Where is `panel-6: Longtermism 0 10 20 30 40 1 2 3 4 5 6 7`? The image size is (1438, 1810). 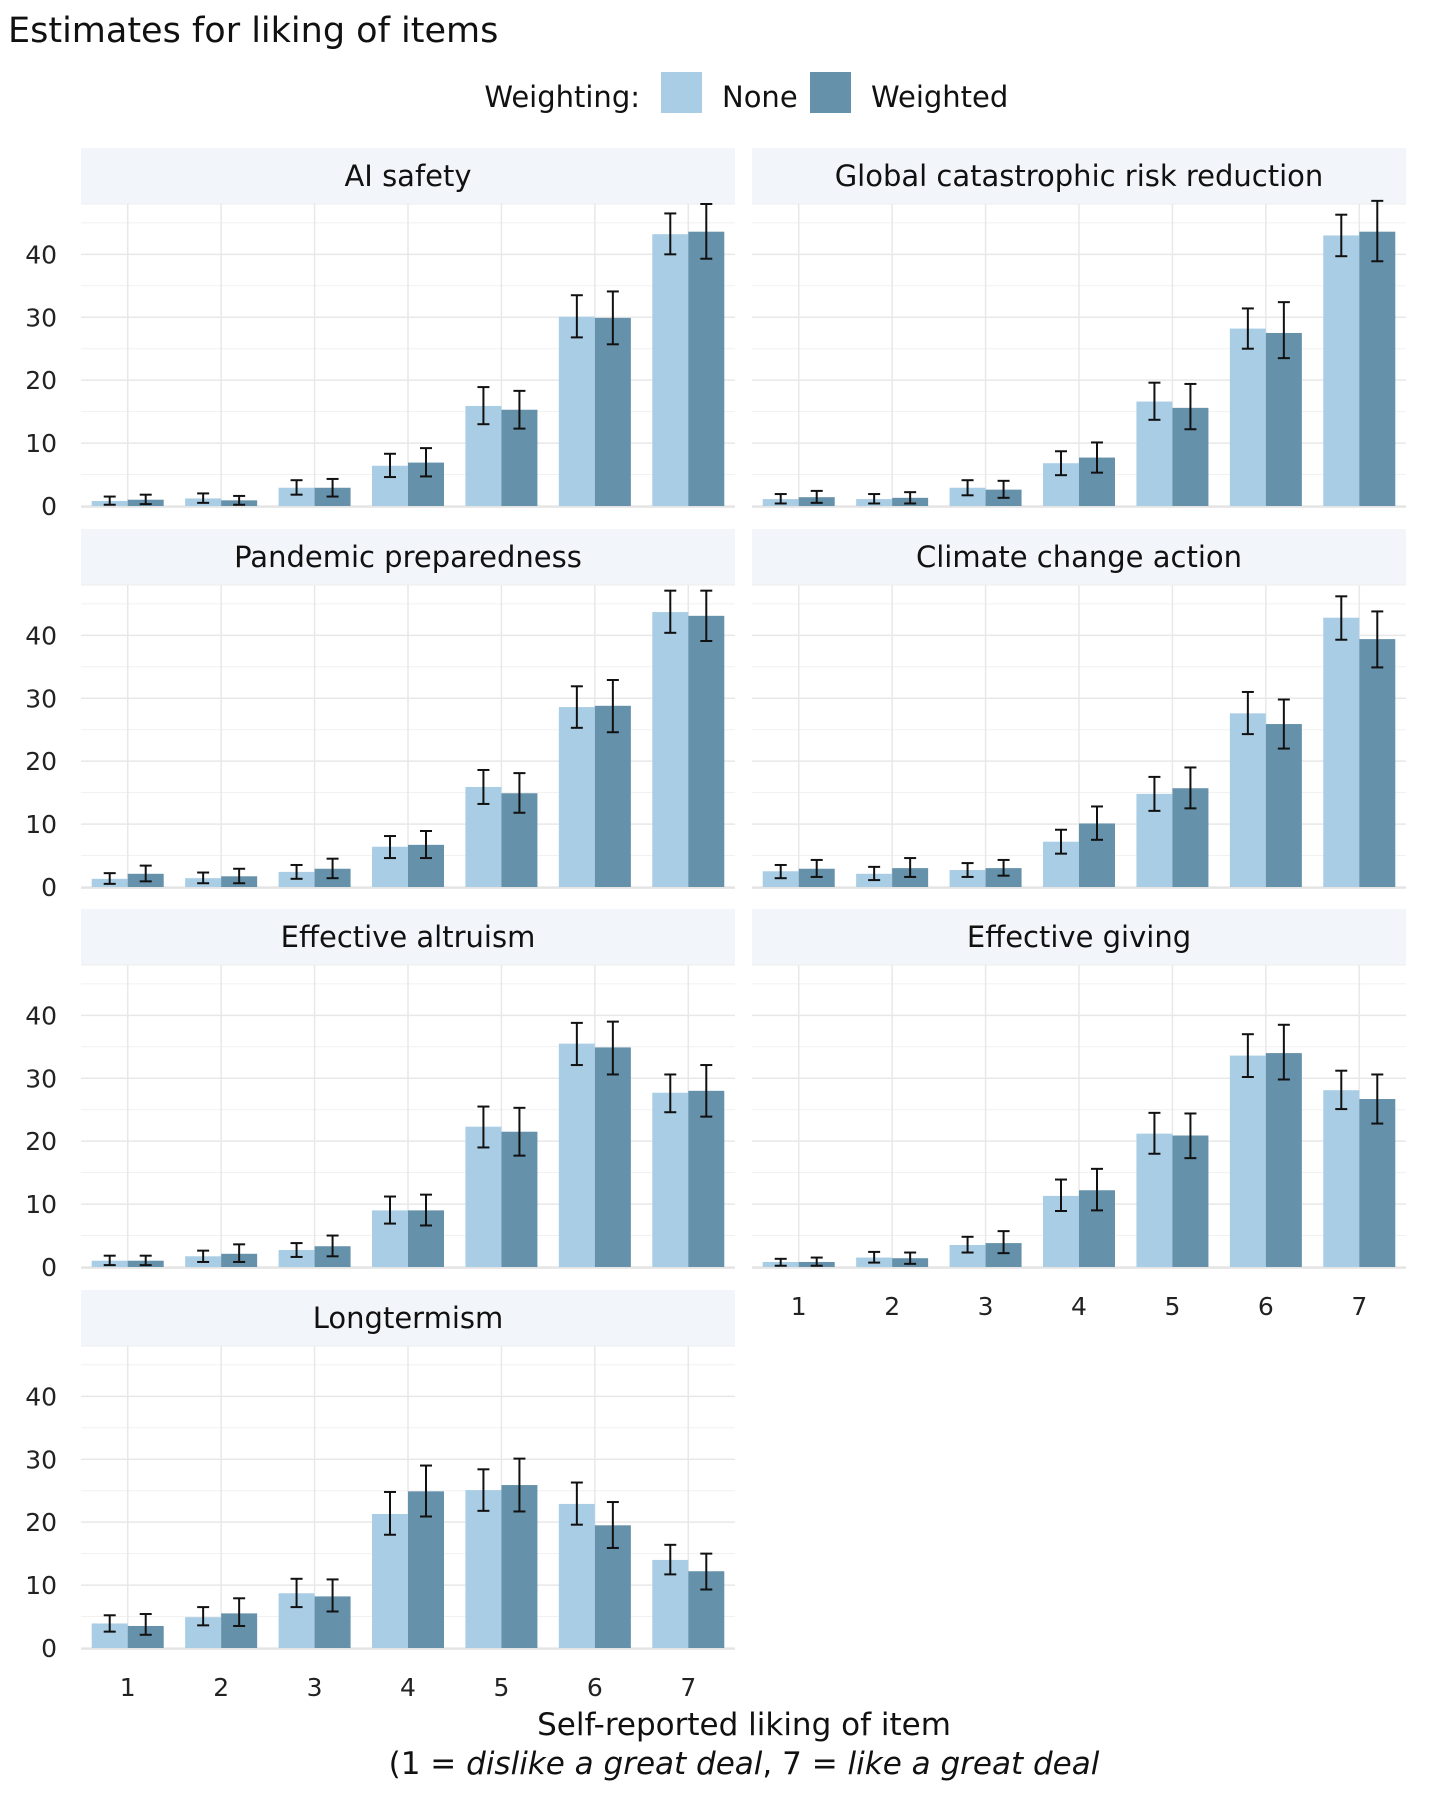 panel-6: Longtermism 0 10 20 30 40 1 2 3 4 5 6 7 is located at coordinates (380, 1496).